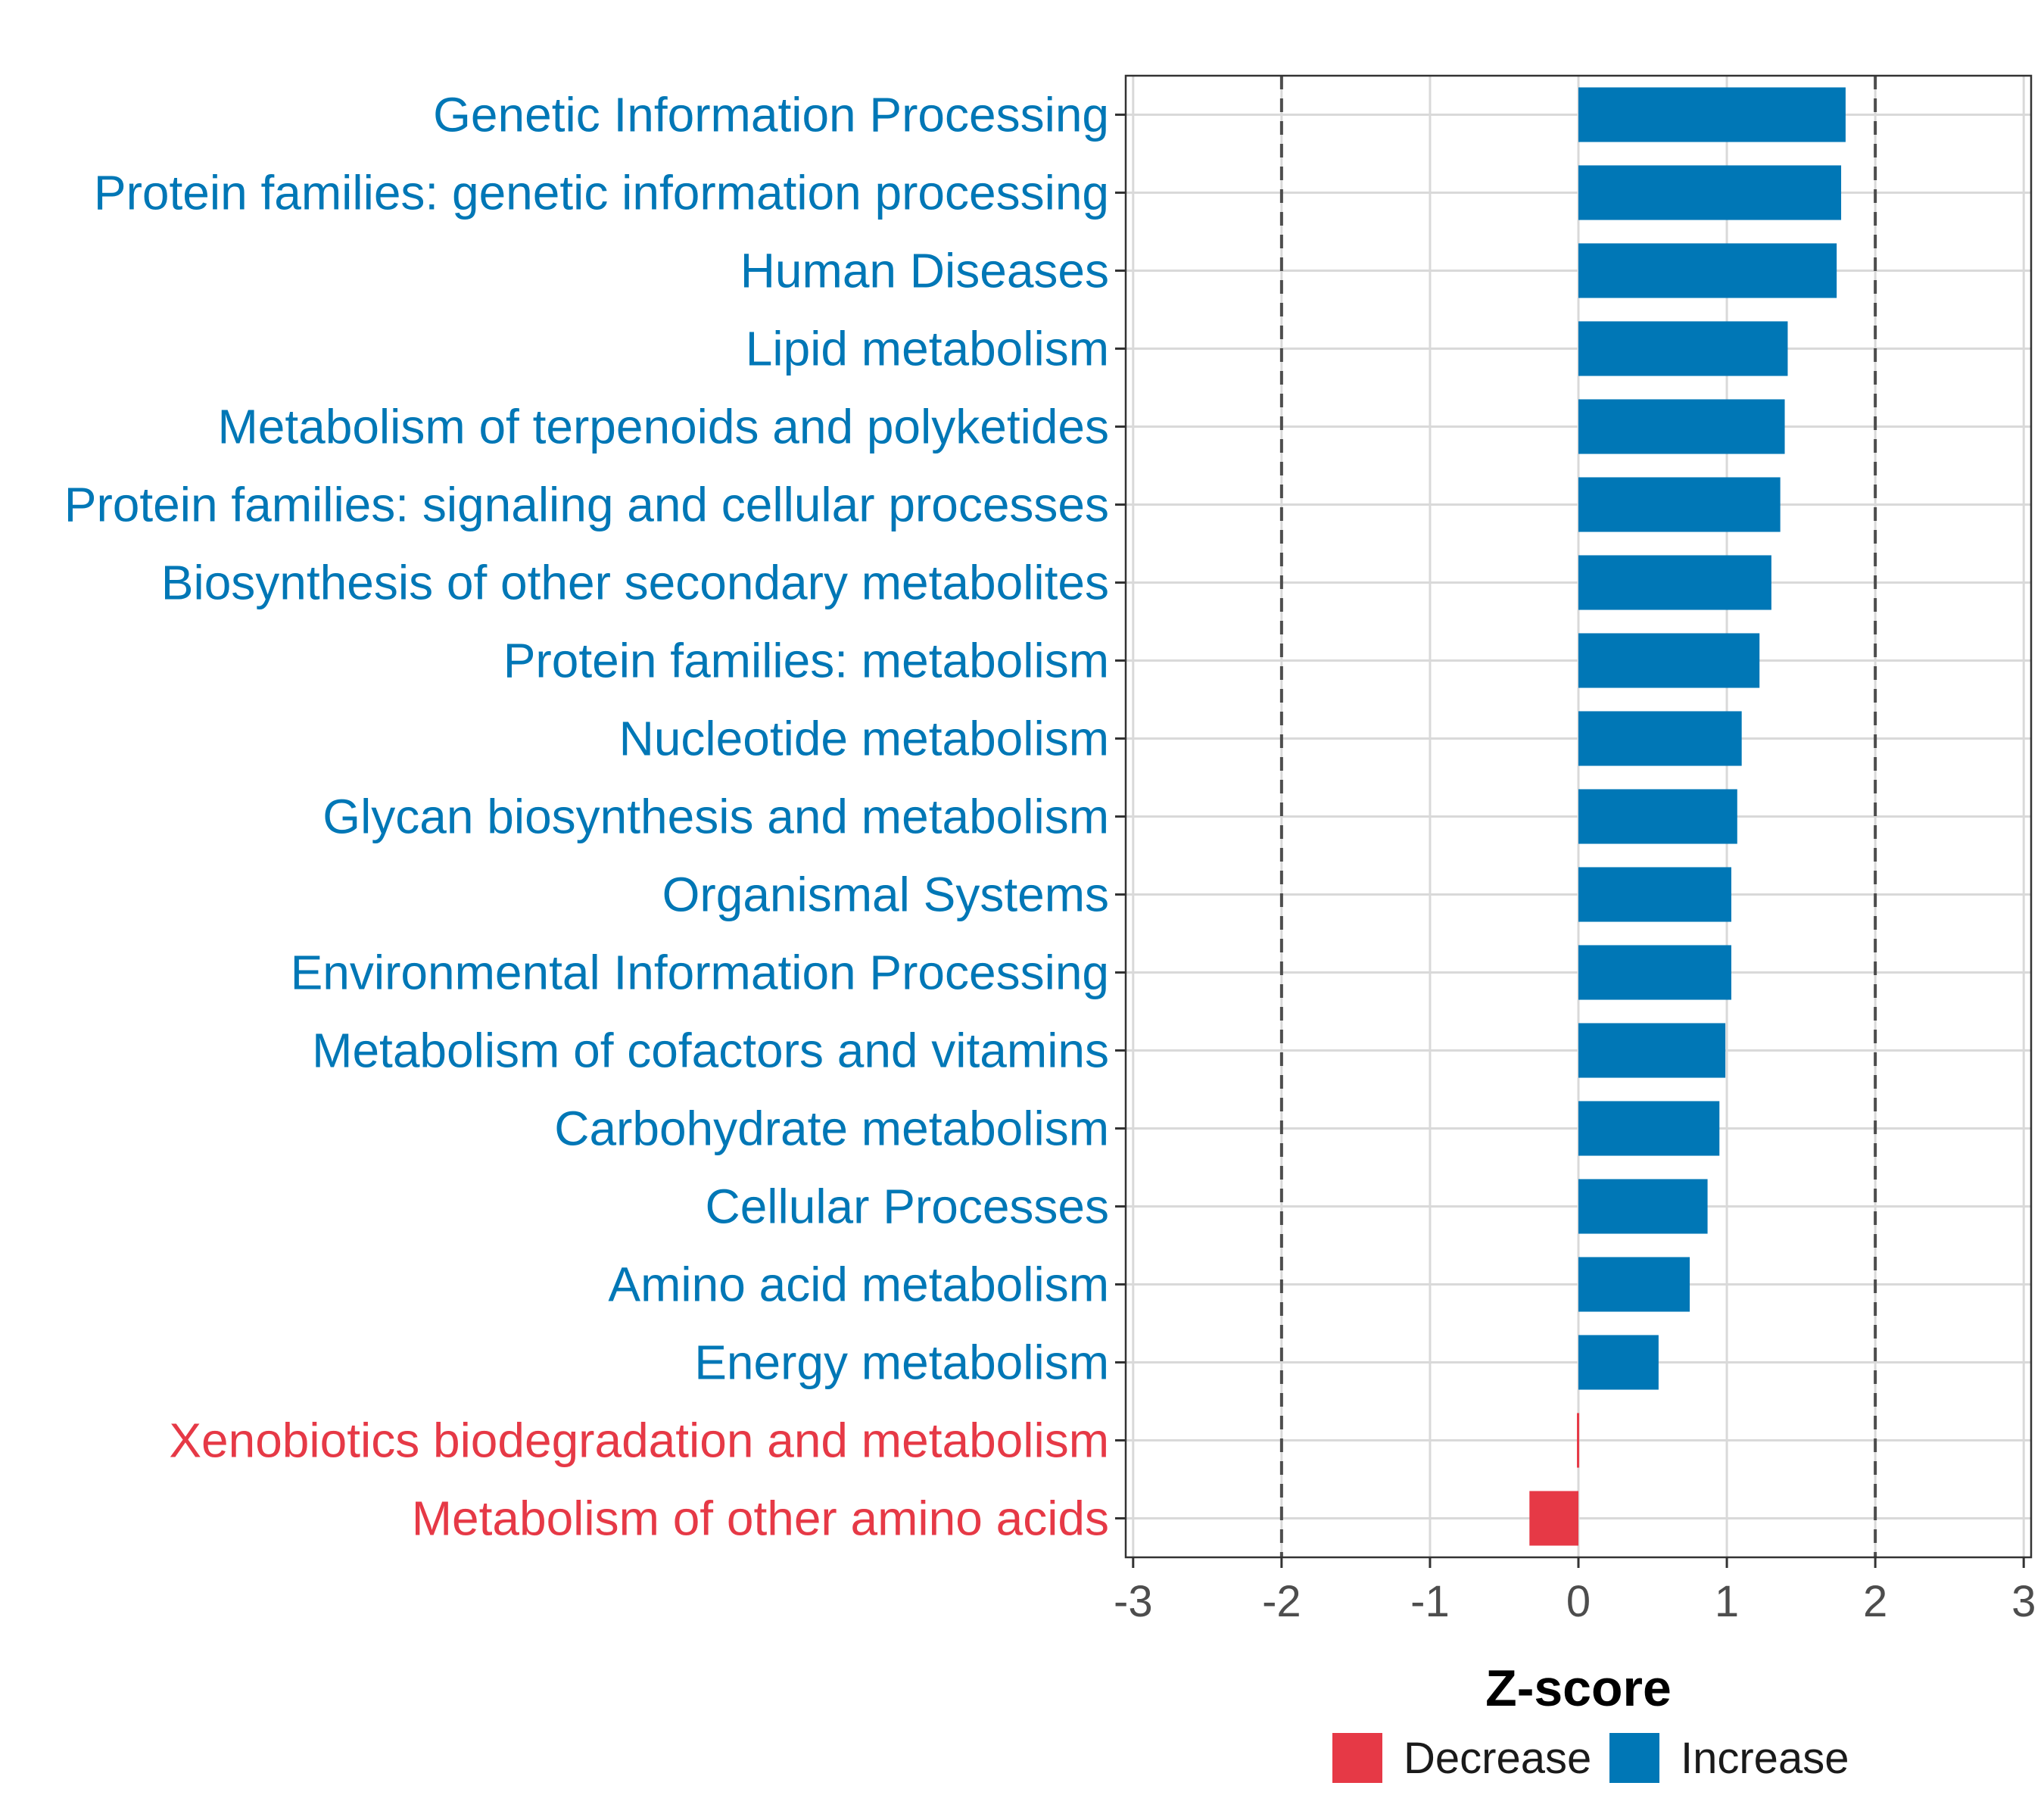 This screenshot has height=1817, width=2044. What do you see at coordinates (859, 1285) in the screenshot?
I see `y-tick-label: Amino acid metabolism` at bounding box center [859, 1285].